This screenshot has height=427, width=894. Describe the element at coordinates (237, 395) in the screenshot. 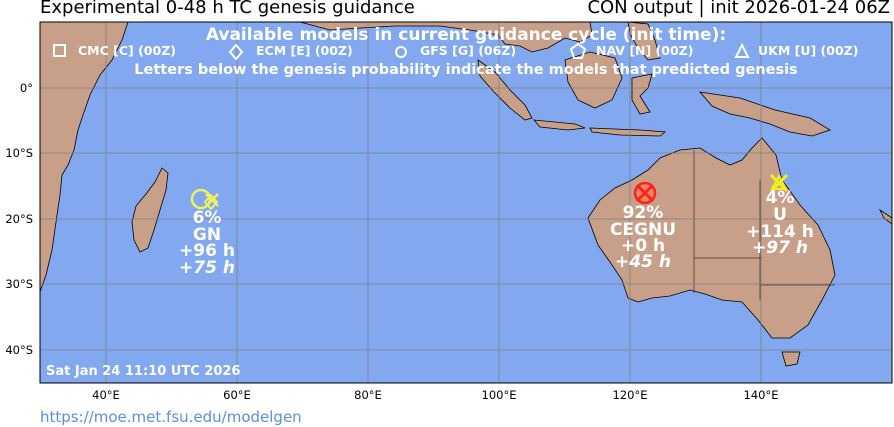

I see `lon-label-60e: 60°E` at that location.